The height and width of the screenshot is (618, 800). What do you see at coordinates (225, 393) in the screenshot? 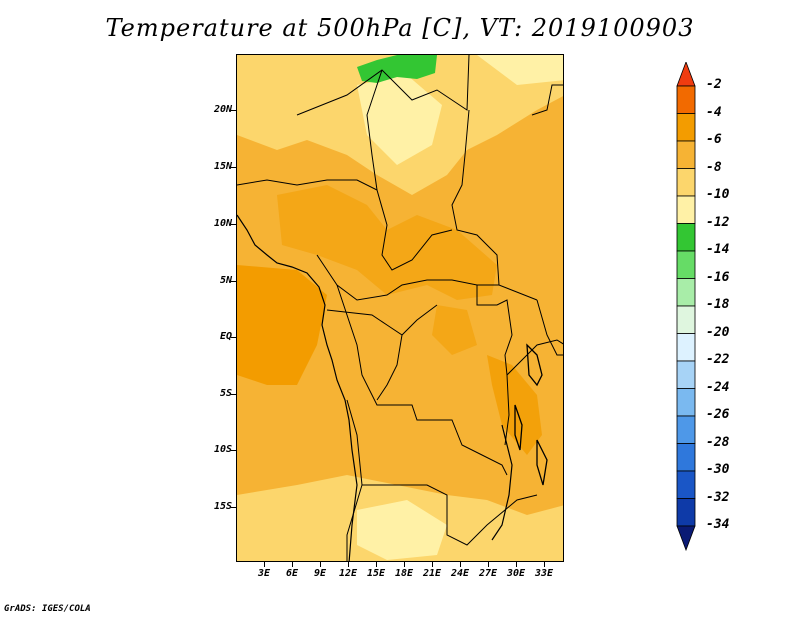
I see `lat-label-5s: 5S` at bounding box center [225, 393].